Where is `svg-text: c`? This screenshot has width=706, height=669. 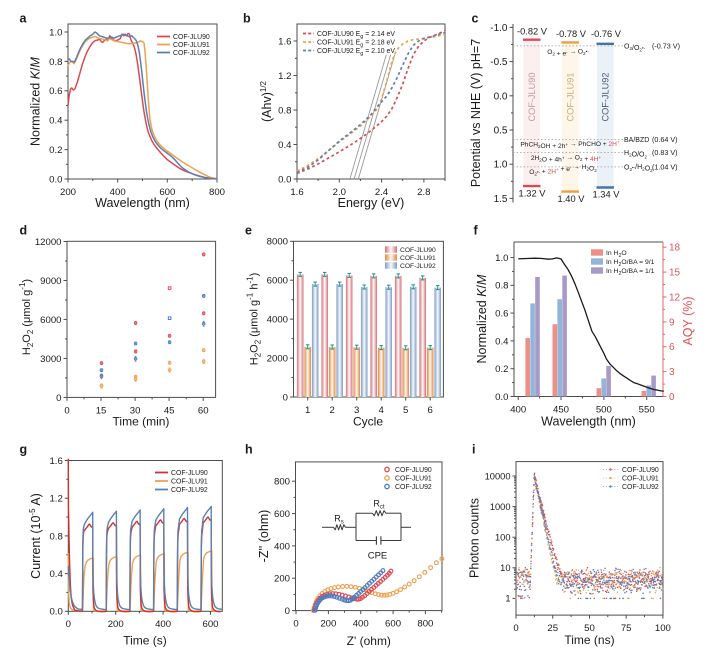 svg-text: c is located at coordinates (475, 19).